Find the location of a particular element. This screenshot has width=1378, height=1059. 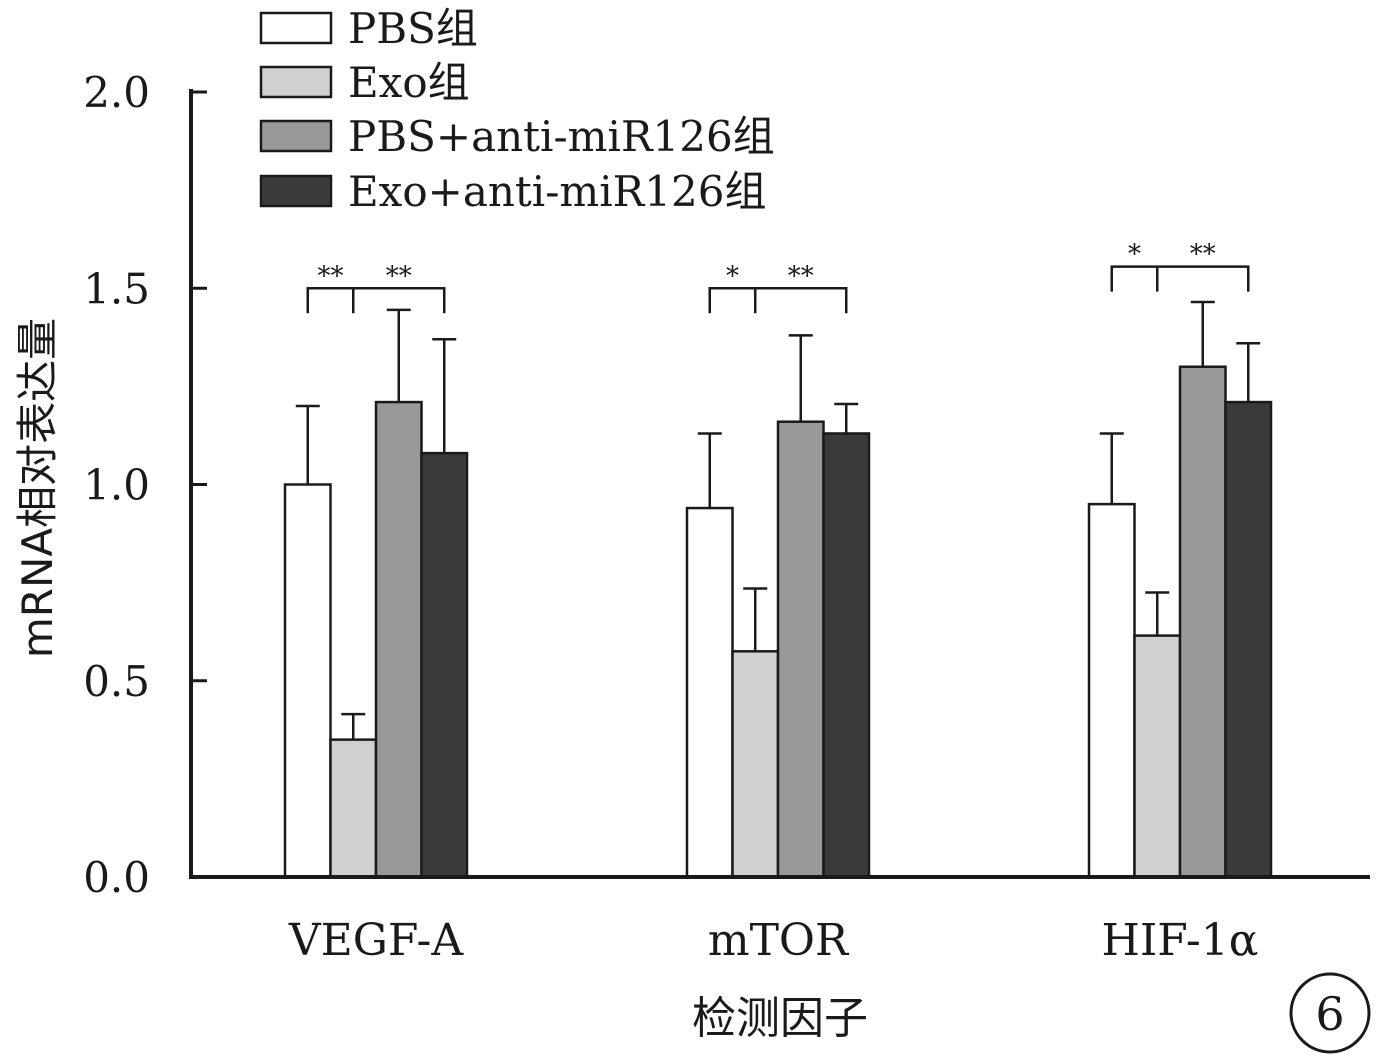

legend-label: Exo组 is located at coordinates (409, 82).